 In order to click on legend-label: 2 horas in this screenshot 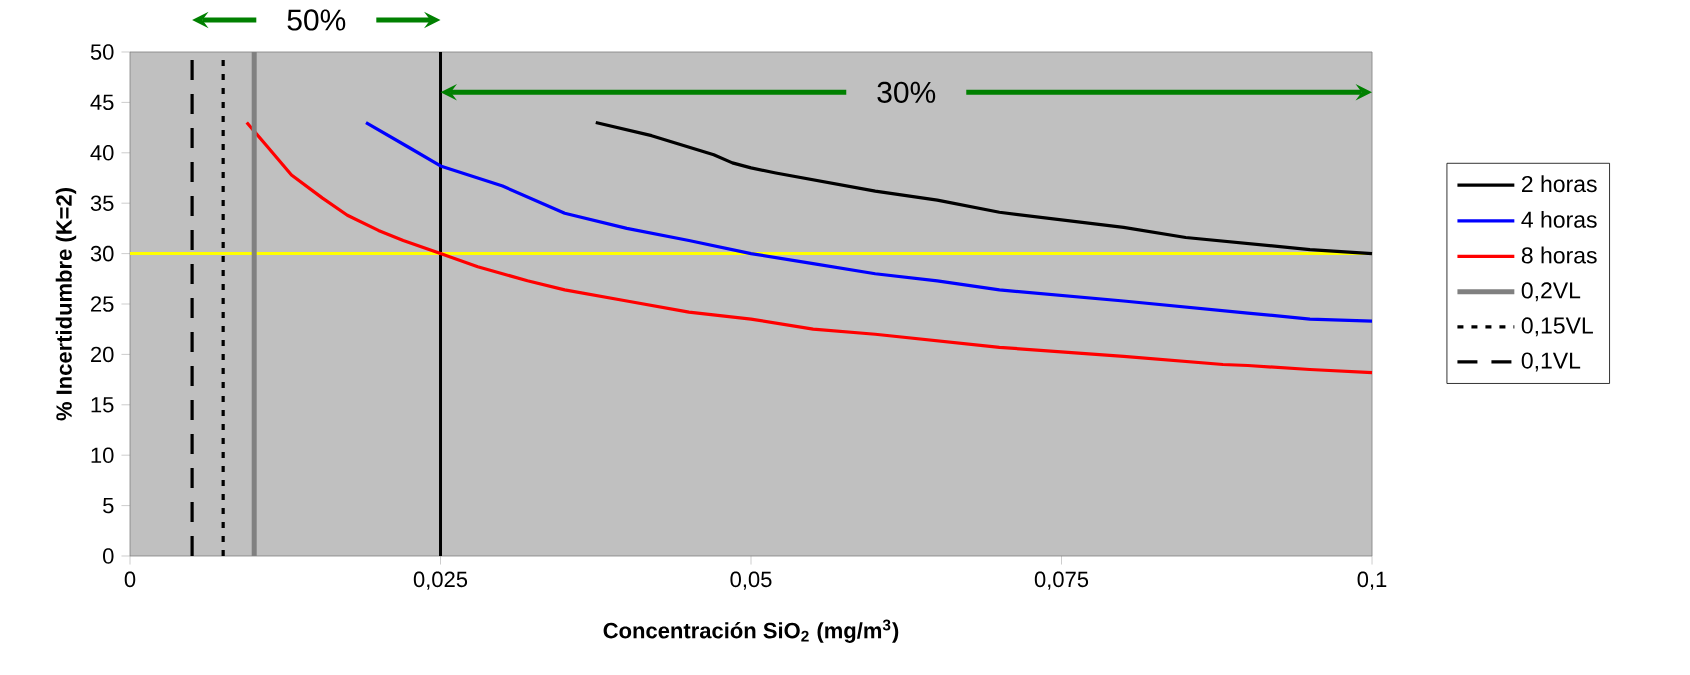, I will do `click(1559, 184)`.